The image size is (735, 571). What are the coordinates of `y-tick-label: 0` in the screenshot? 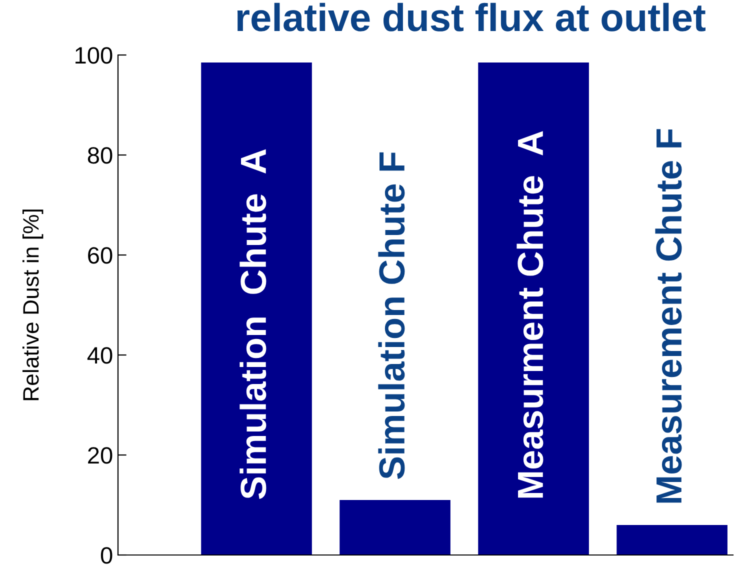 It's located at (106, 555).